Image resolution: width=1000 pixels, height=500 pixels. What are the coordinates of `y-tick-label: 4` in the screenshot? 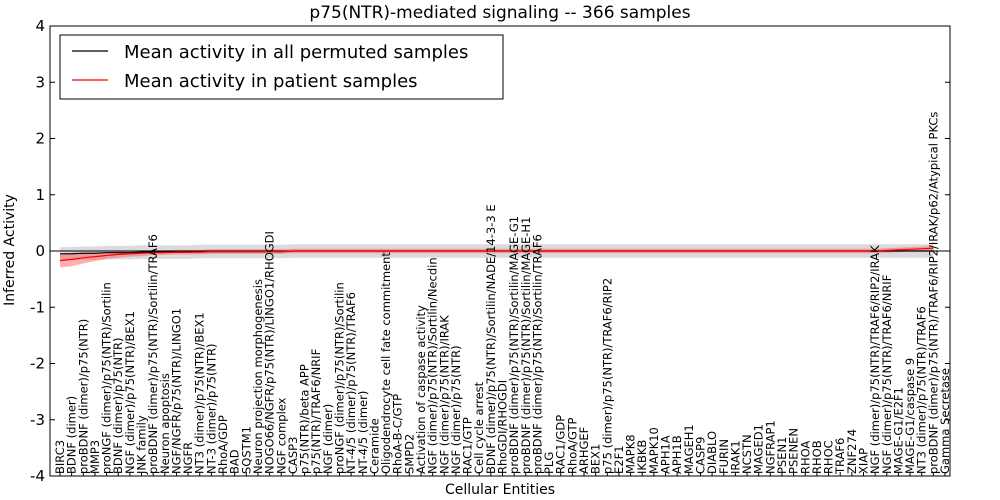 It's located at (40, 26).